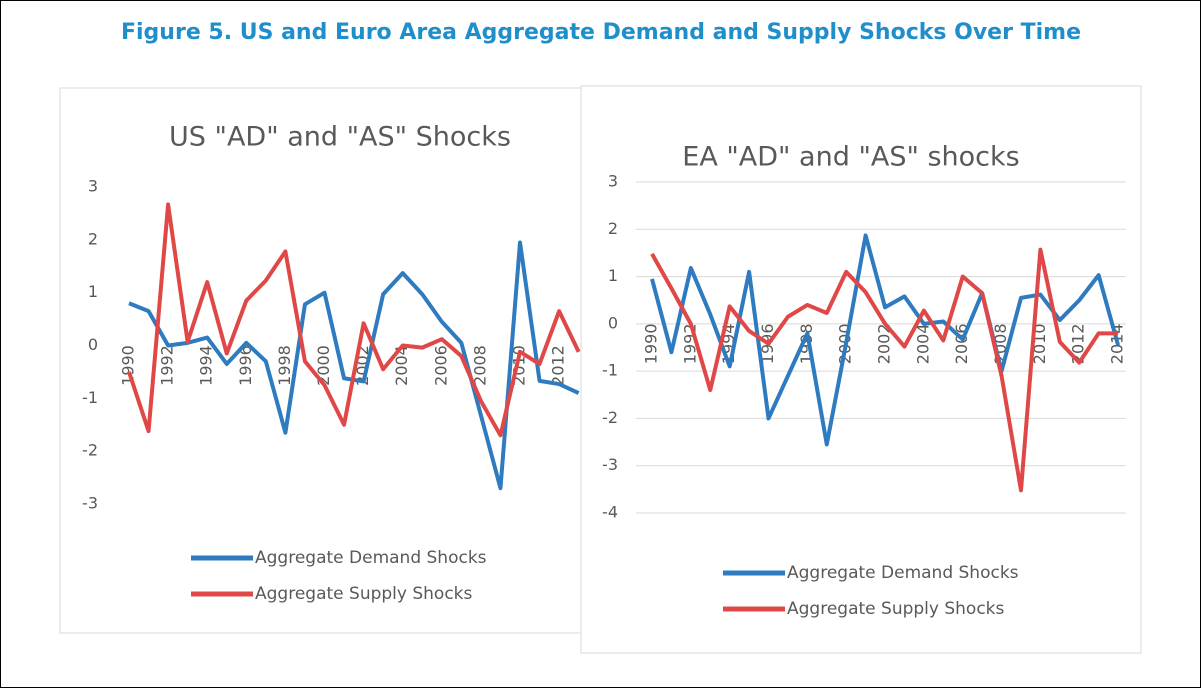  I want to click on y-tick-label: -4, so click(610, 512).